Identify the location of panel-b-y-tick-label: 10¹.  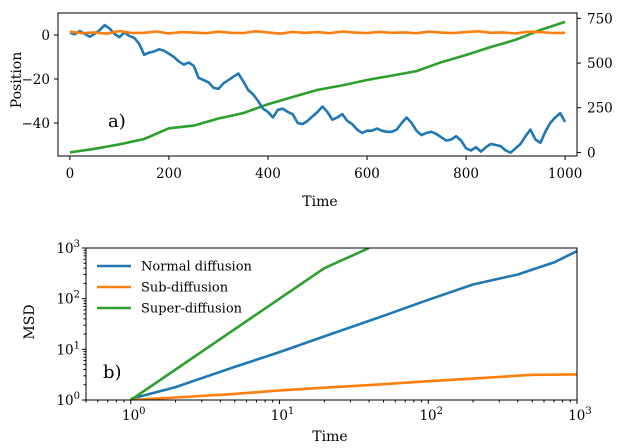
(68, 349).